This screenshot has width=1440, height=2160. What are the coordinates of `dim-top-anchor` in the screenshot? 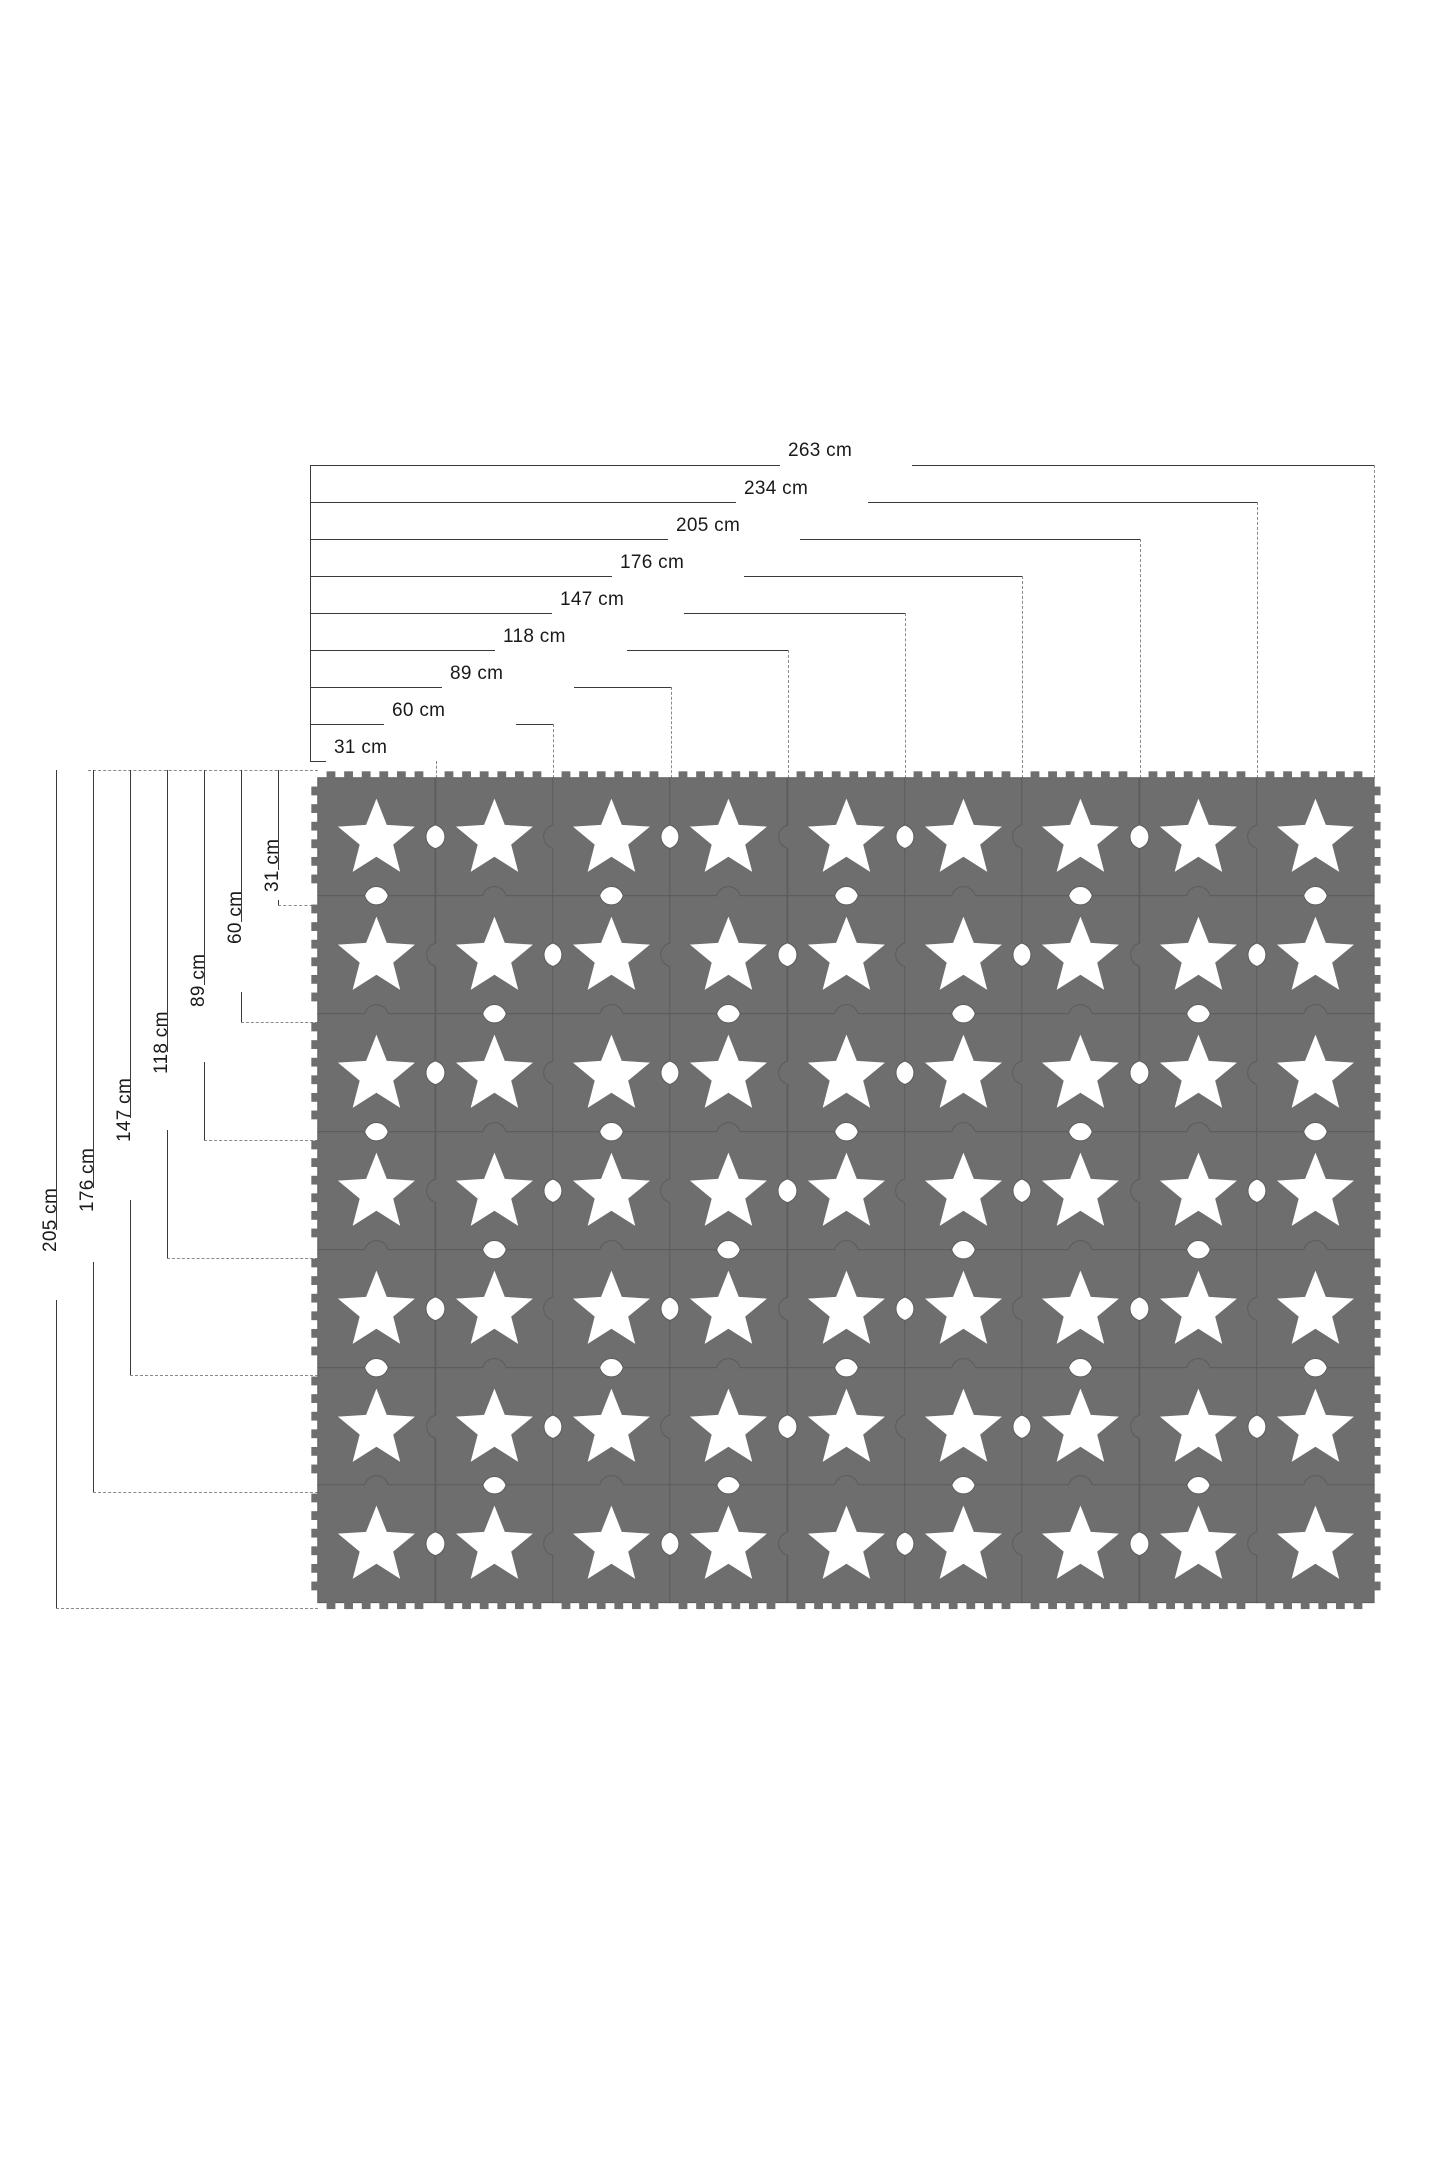 It's located at (203, 770).